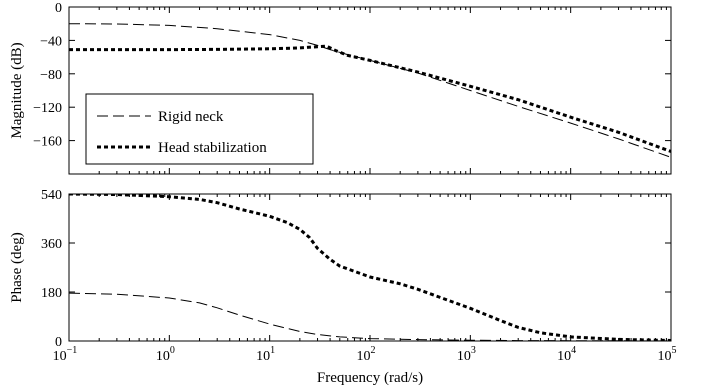  I want to click on y-axis-label: Magnitude (dB), so click(17, 90).